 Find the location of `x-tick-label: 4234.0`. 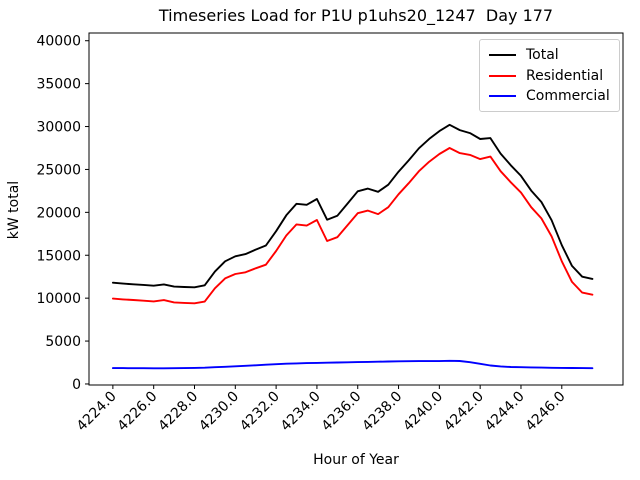

x-tick-label: 4234.0 is located at coordinates (301, 412).